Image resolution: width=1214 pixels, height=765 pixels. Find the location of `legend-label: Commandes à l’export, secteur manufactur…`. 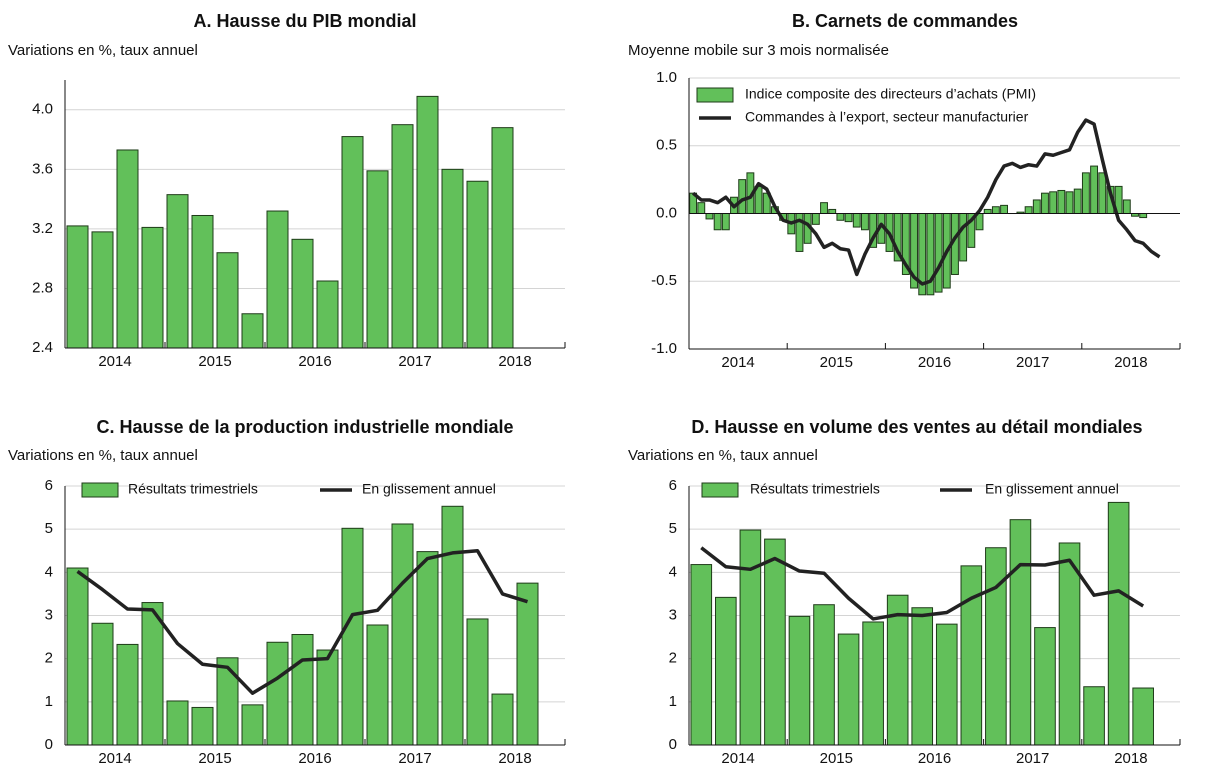

legend-label: Commandes à l’export, secteur manufactur… is located at coordinates (887, 117).